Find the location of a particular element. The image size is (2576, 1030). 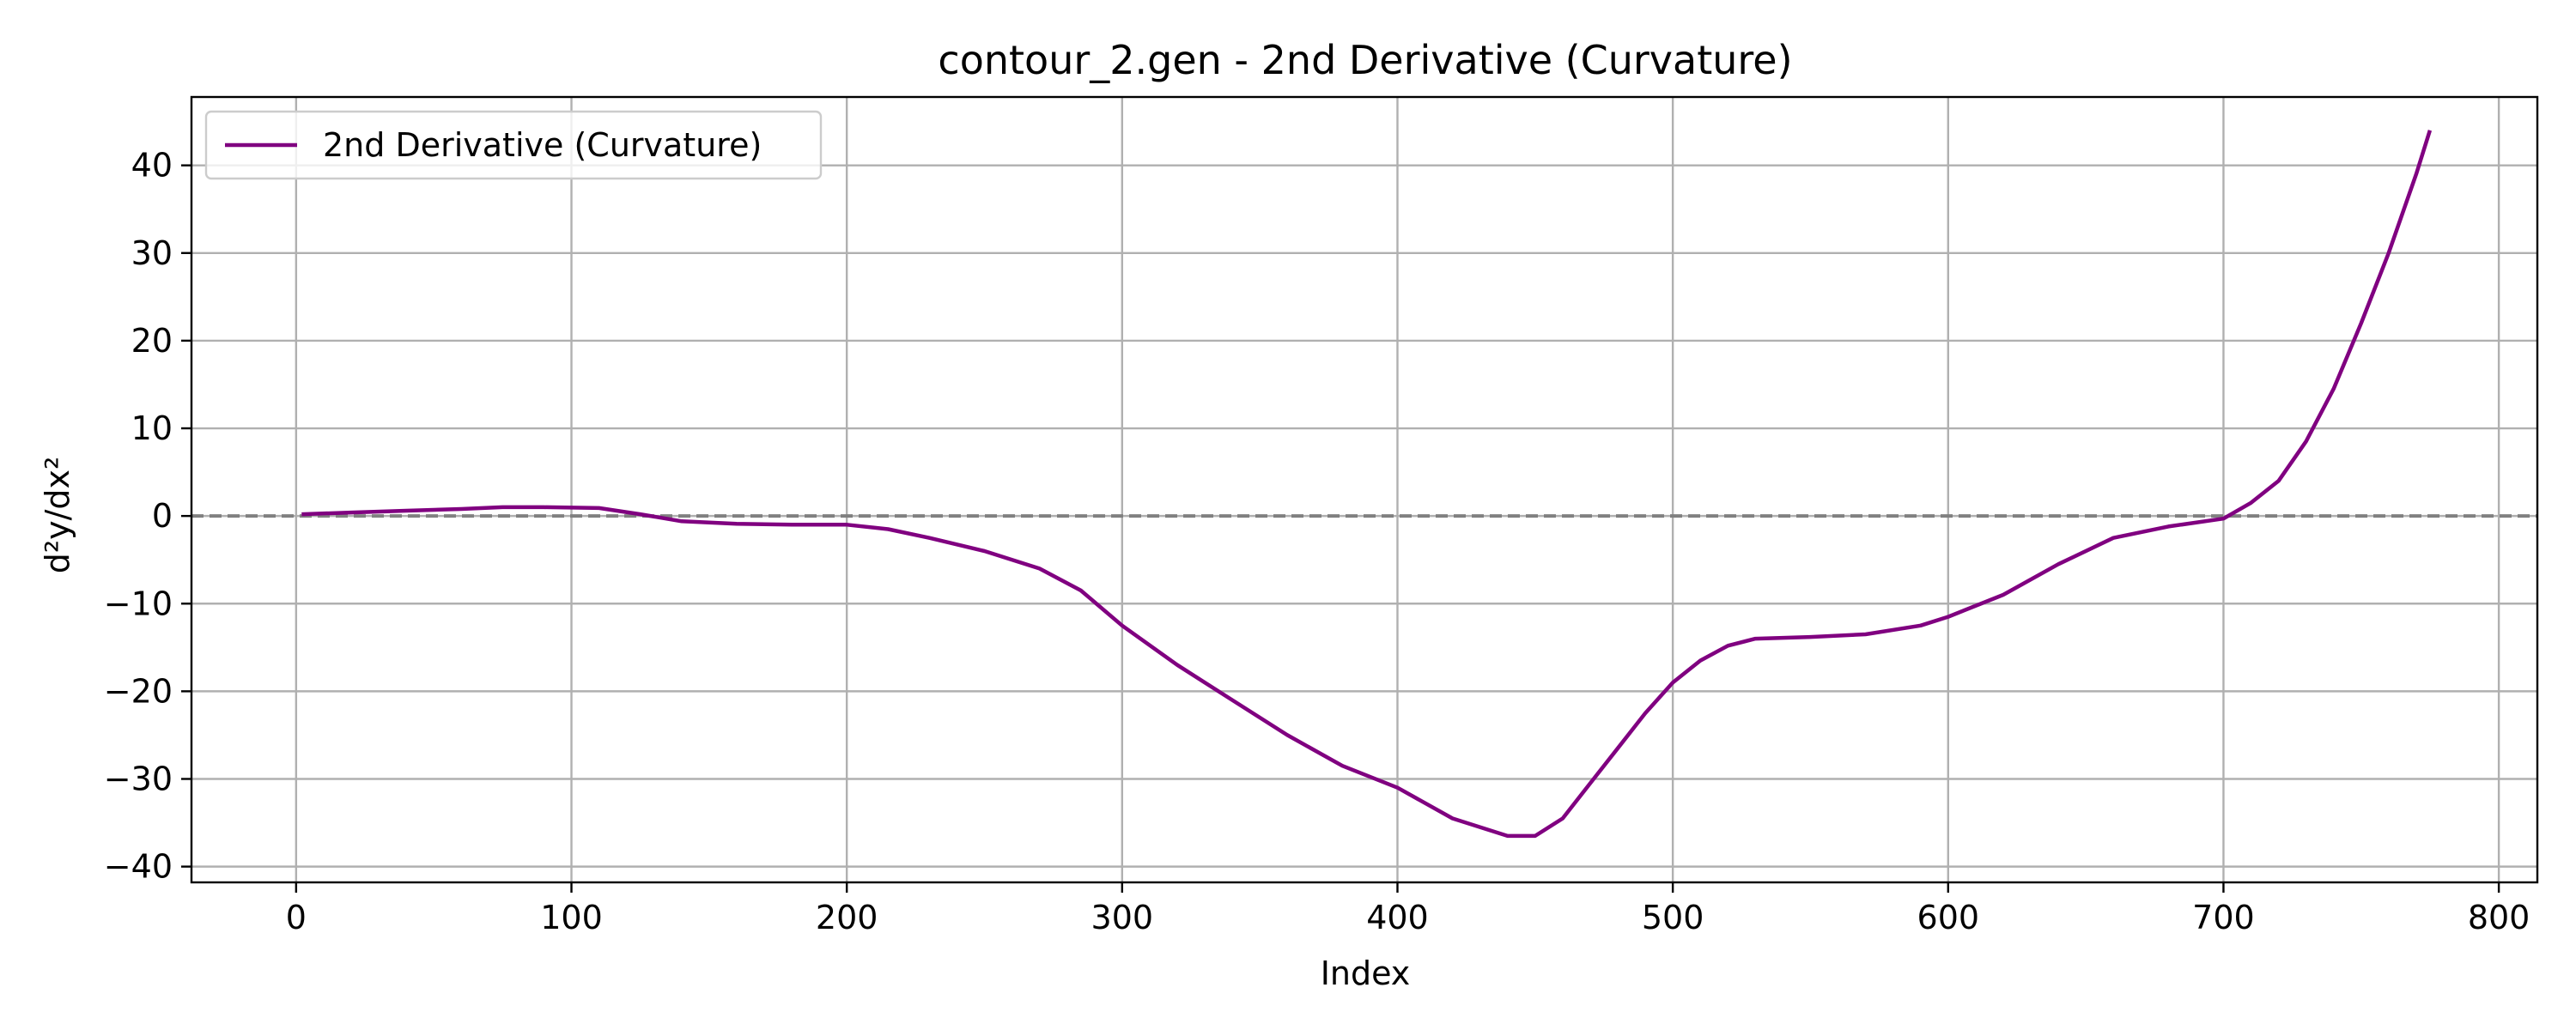

y-tick-label: −30 is located at coordinates (138, 778).